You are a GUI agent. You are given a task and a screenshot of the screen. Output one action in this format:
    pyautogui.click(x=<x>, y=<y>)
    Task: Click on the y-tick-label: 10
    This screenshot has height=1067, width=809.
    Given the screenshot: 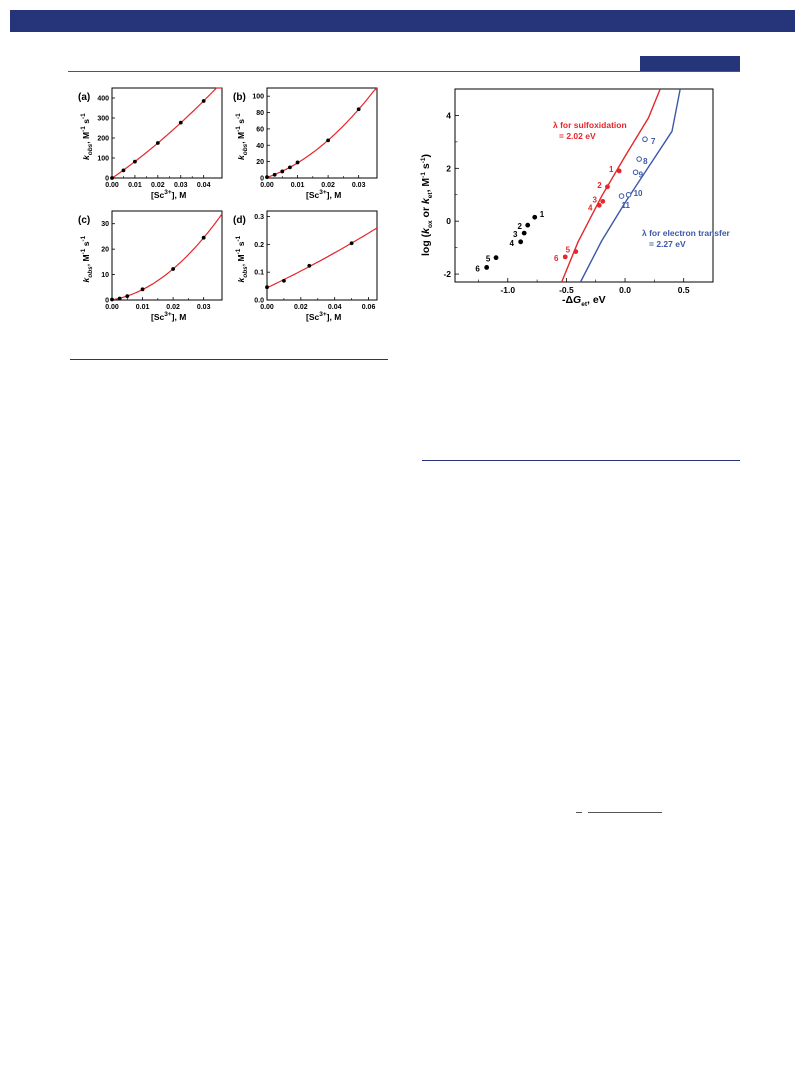 What is the action you would take?
    pyautogui.click(x=105, y=275)
    